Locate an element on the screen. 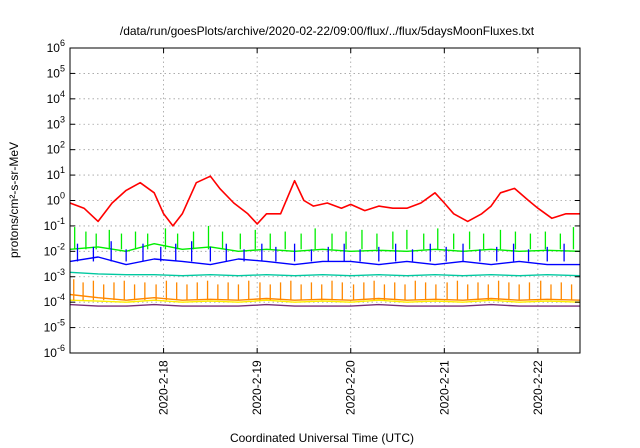 The image size is (640, 448). y-tick-label: 10⁴ is located at coordinates (56, 97).